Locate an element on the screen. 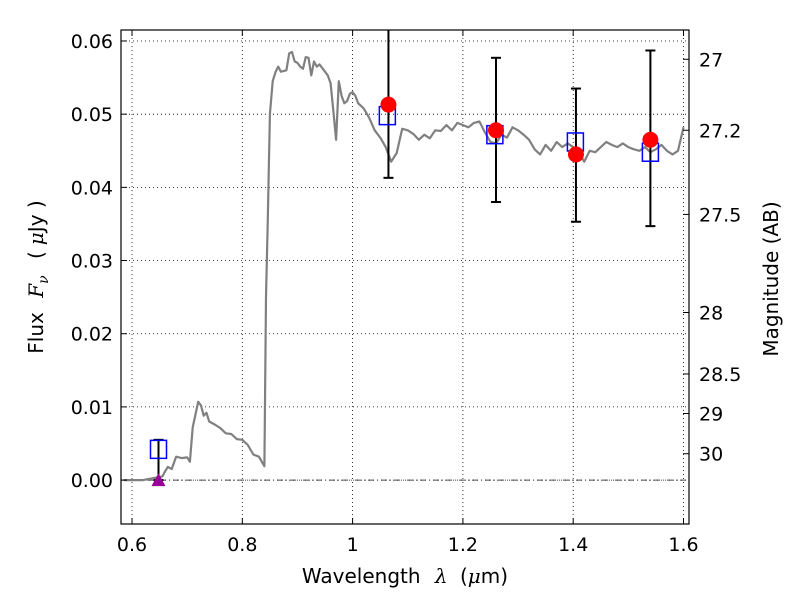 This screenshot has width=800, height=600. y-axis-label: Flux Fν ( μJy ) is located at coordinates (38, 276).